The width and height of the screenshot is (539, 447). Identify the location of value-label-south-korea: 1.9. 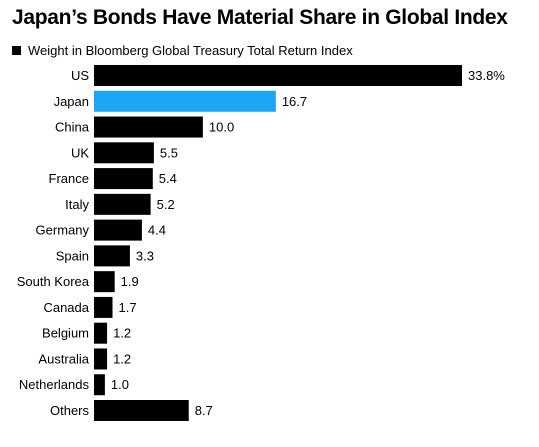
(130, 281).